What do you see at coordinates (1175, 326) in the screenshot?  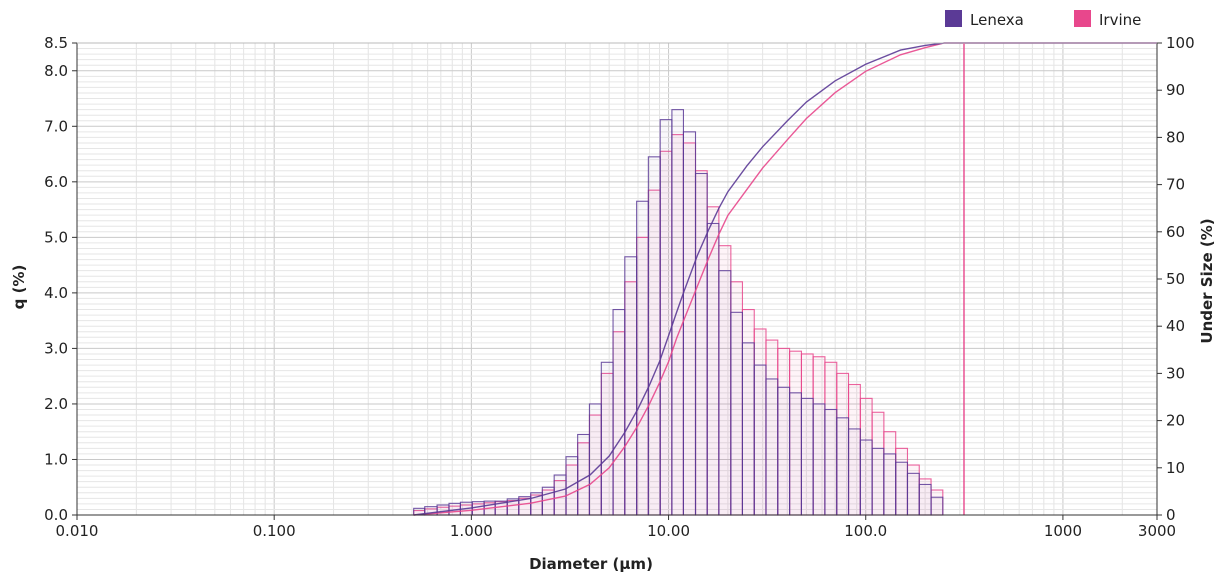 I see `y-tick-label-right: 40` at bounding box center [1175, 326].